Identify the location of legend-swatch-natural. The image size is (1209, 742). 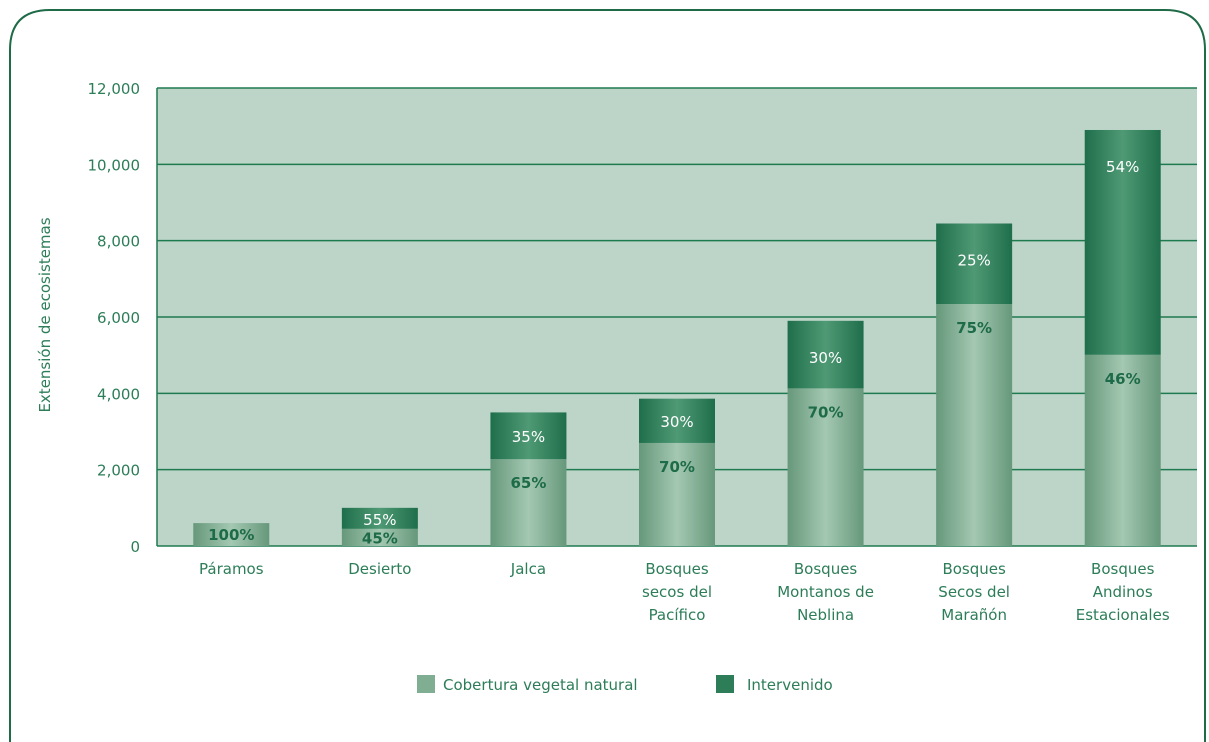
(426, 684).